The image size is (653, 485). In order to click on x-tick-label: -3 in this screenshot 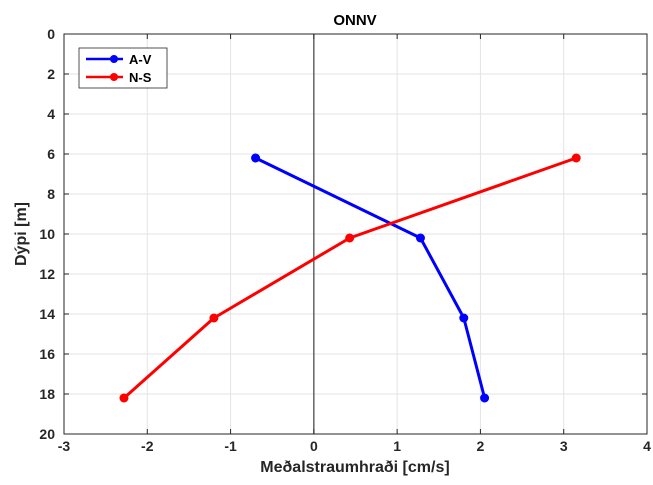, I will do `click(64, 446)`.